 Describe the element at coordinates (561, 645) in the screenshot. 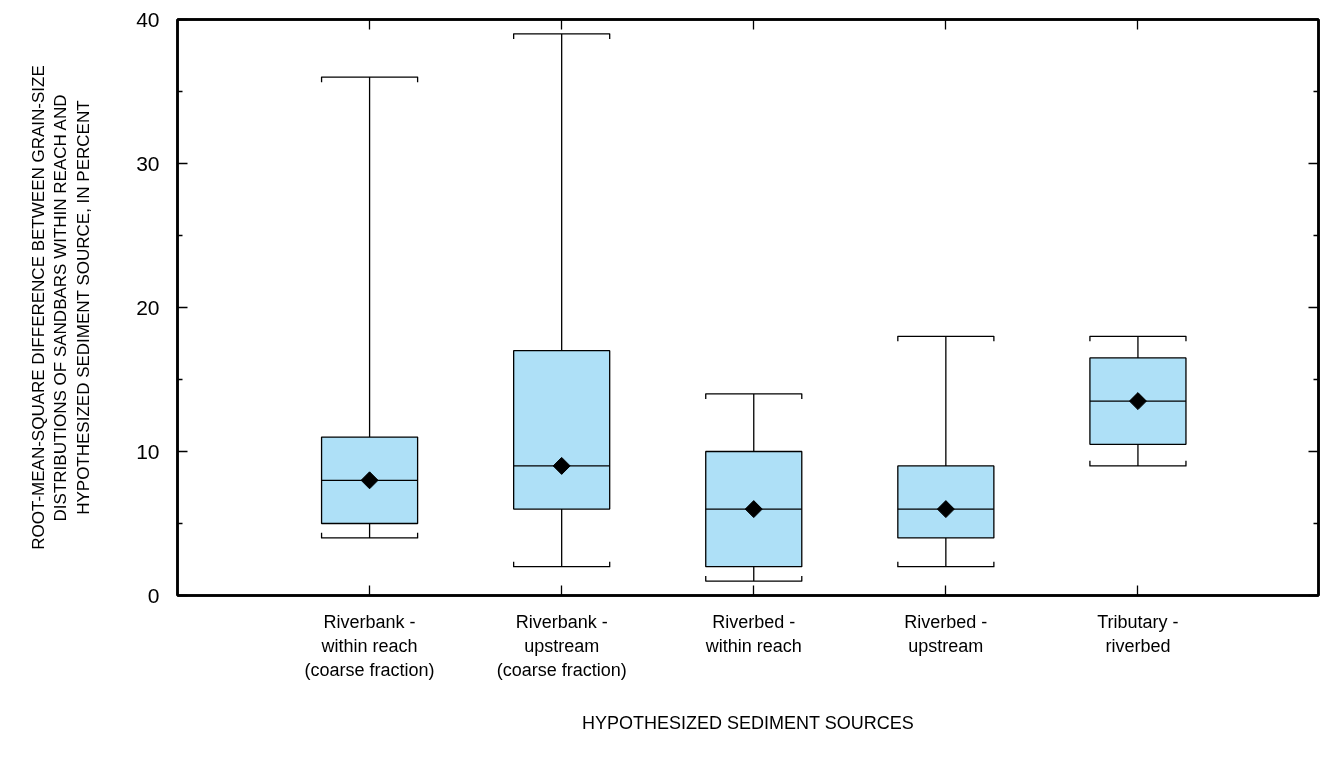

I see `x-tick-label: Riverbank - upstream (coarse fraction)` at that location.